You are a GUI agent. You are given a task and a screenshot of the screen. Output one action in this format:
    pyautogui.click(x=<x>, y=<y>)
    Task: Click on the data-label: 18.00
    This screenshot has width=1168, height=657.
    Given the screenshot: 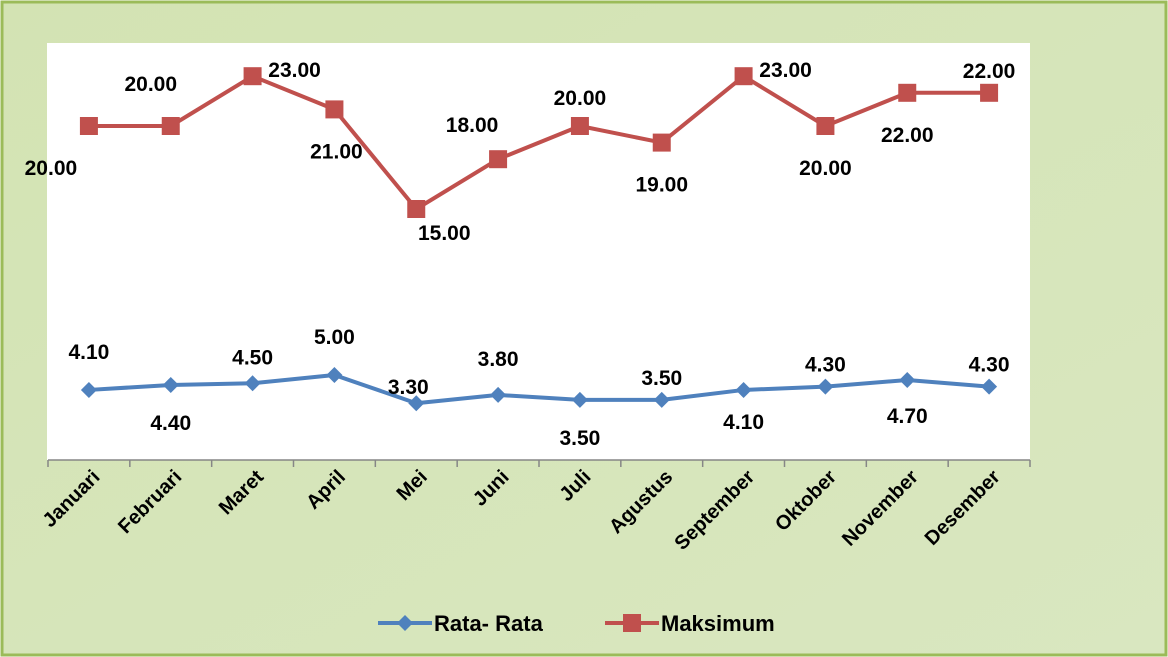 What is the action you would take?
    pyautogui.click(x=472, y=125)
    